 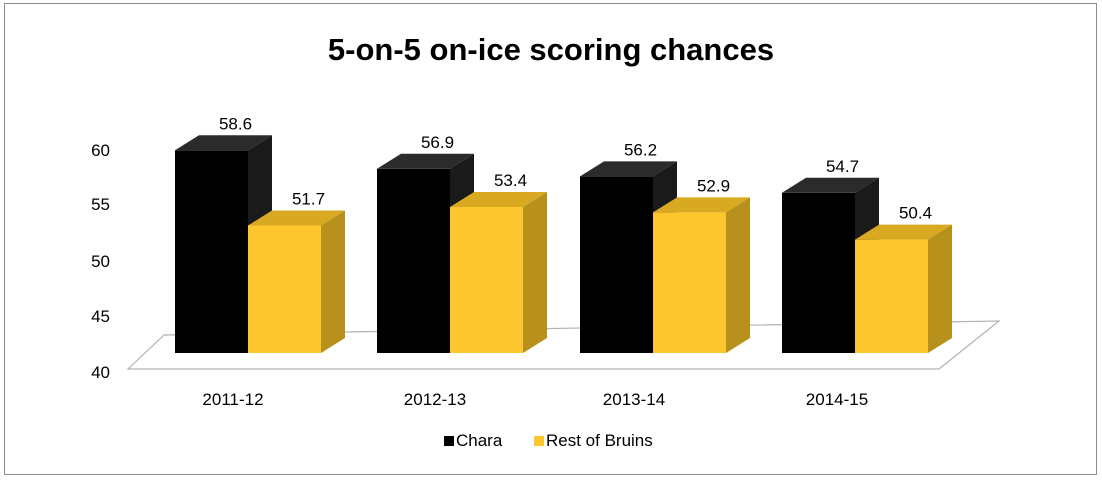 I want to click on legend-label: Rest of Bruins, so click(x=599, y=440).